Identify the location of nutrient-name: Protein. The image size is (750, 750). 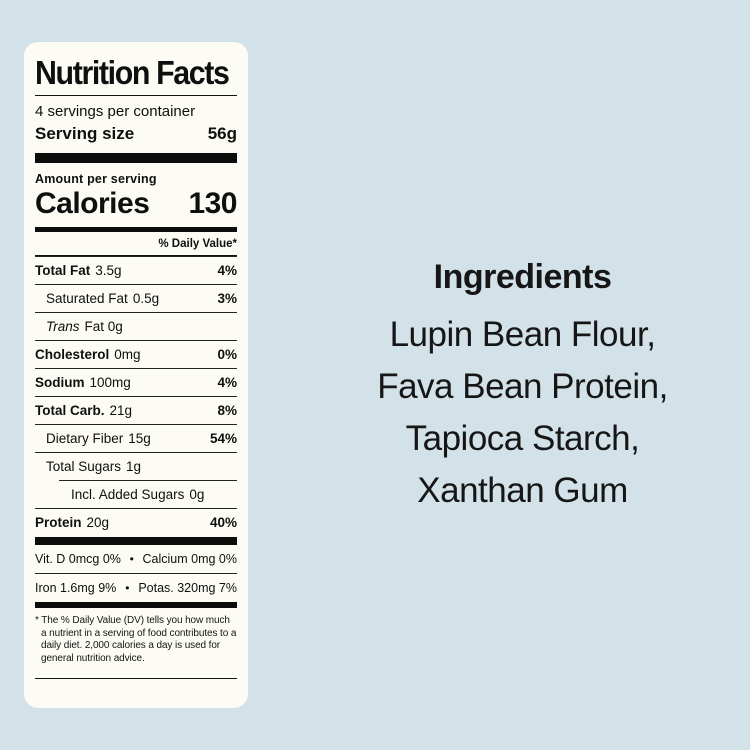
(58, 523).